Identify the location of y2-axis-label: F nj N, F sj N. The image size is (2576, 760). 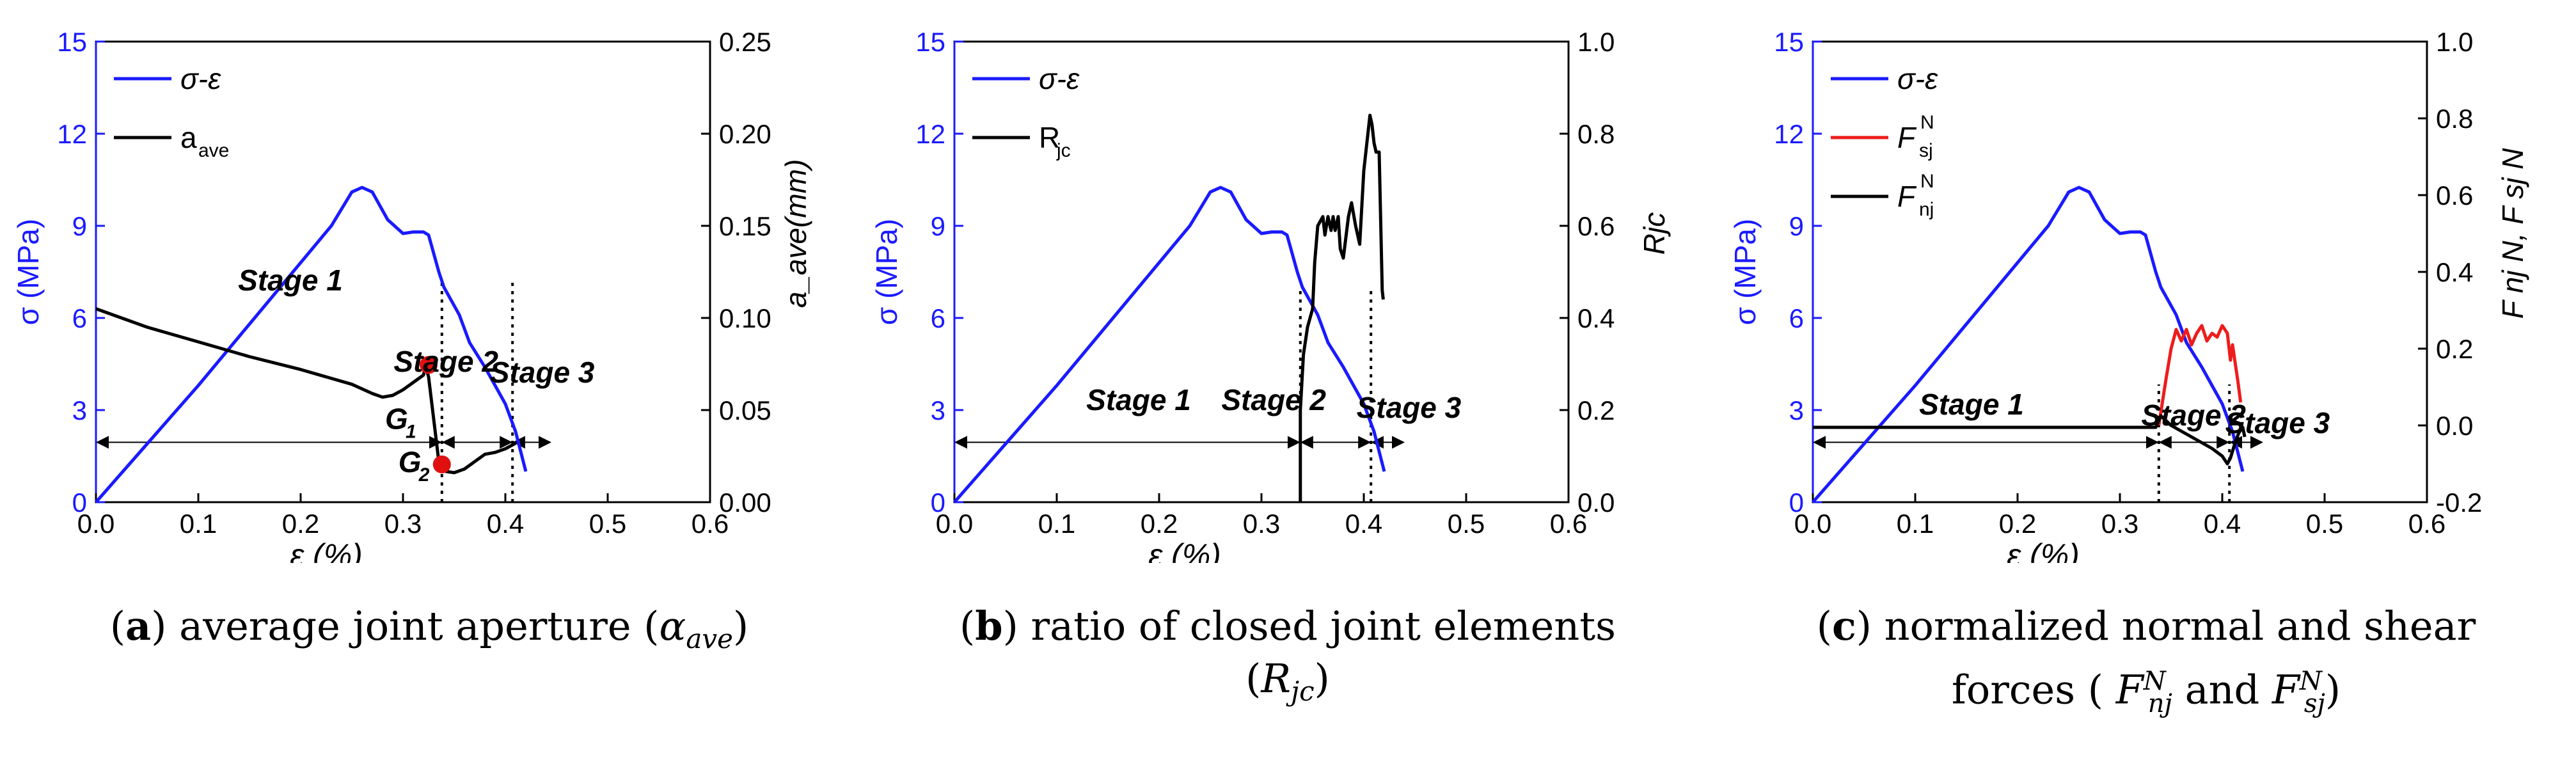
(2512, 233).